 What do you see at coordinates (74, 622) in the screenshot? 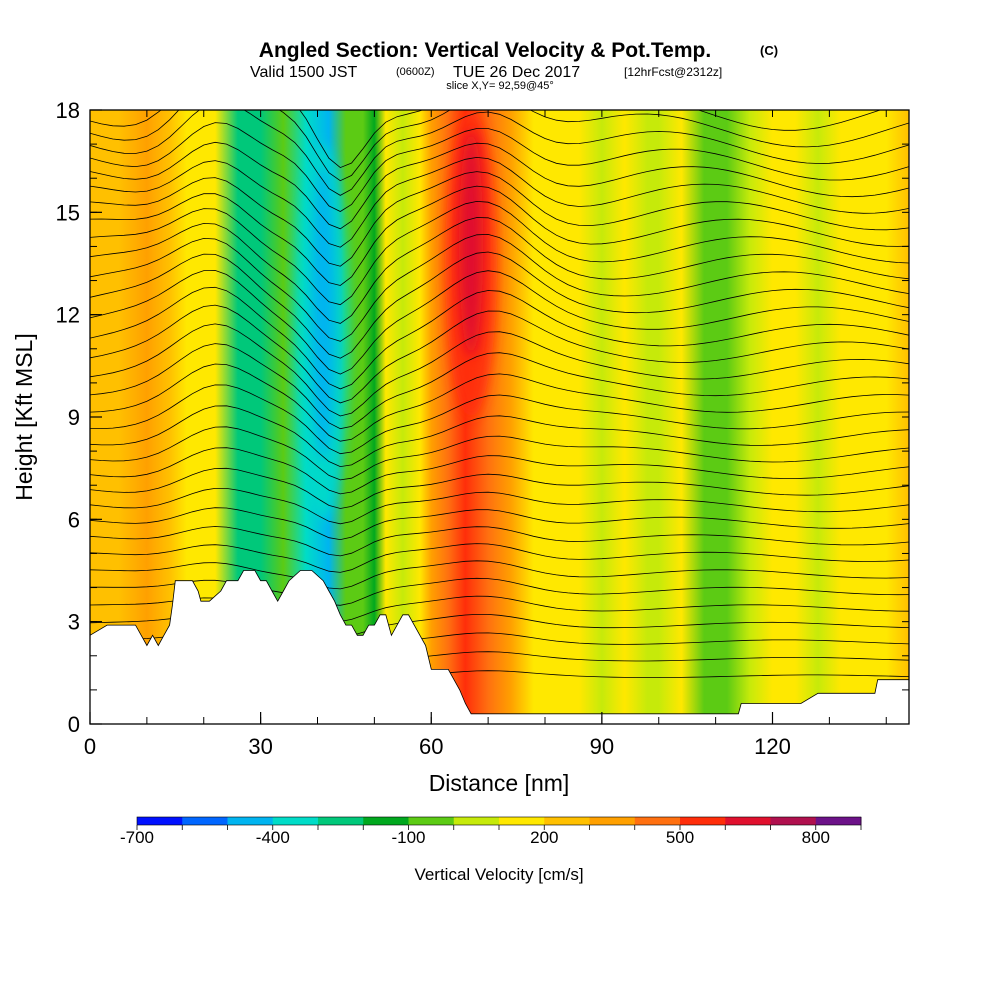
I see `y-tick-label: 3` at bounding box center [74, 622].